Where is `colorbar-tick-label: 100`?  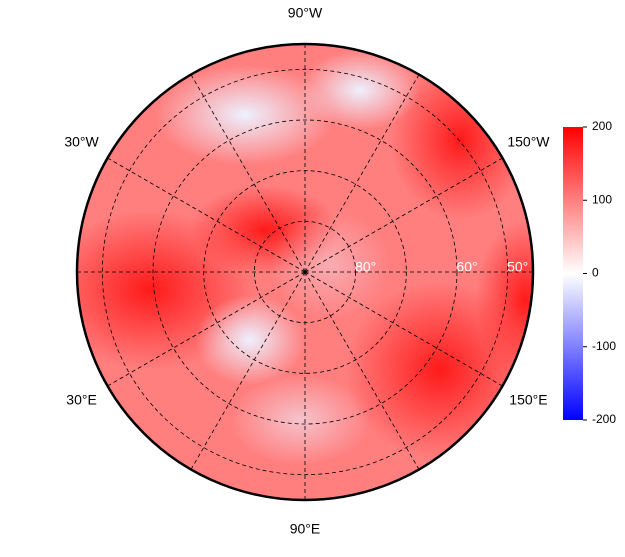 colorbar-tick-label: 100 is located at coordinates (602, 199).